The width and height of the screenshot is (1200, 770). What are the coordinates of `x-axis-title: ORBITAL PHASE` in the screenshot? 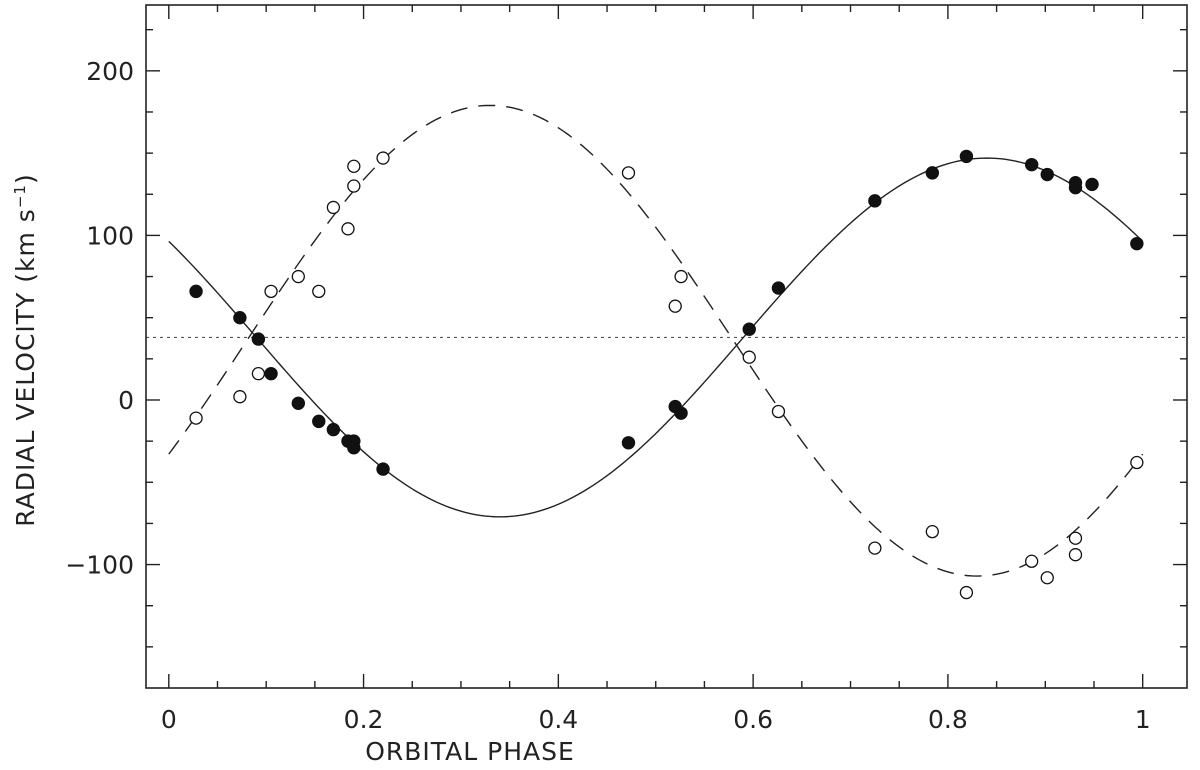 It's located at (470, 751).